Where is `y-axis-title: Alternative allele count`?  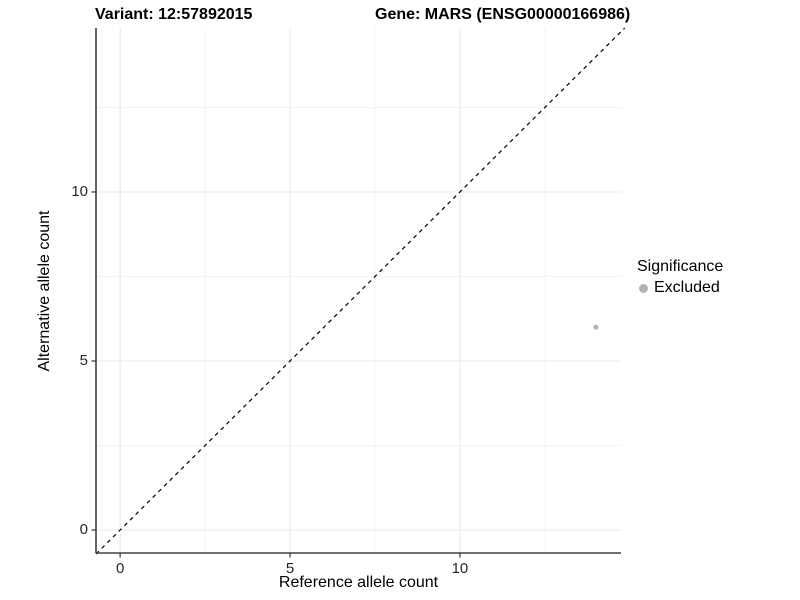
y-axis-title: Alternative allele count is located at coordinates (44, 291).